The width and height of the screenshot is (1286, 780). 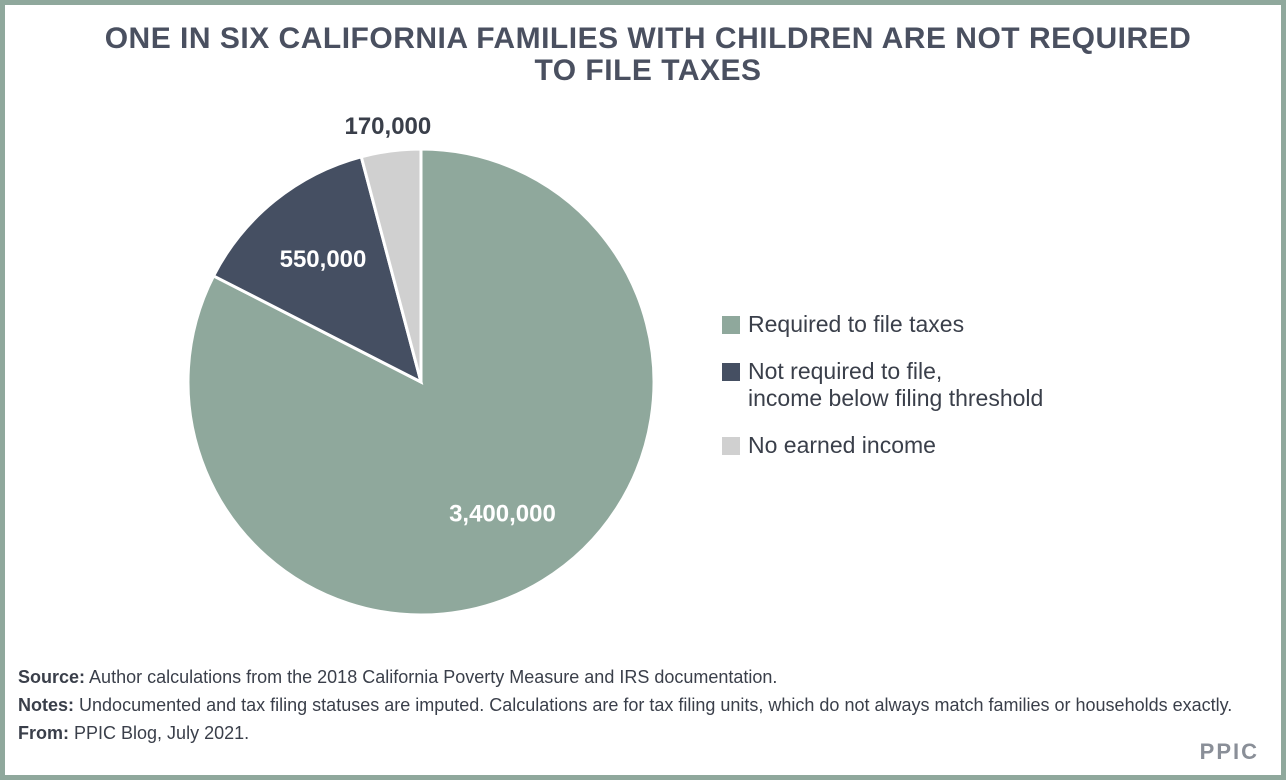 What do you see at coordinates (1229, 751) in the screenshot?
I see `logo: PPIC` at bounding box center [1229, 751].